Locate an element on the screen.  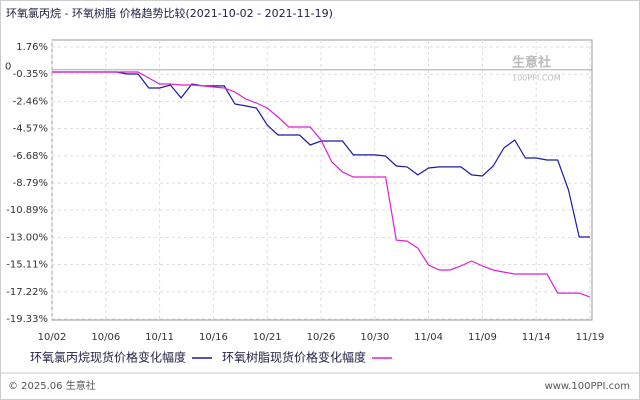
x-tick-label: 10/21 is located at coordinates (267, 337).